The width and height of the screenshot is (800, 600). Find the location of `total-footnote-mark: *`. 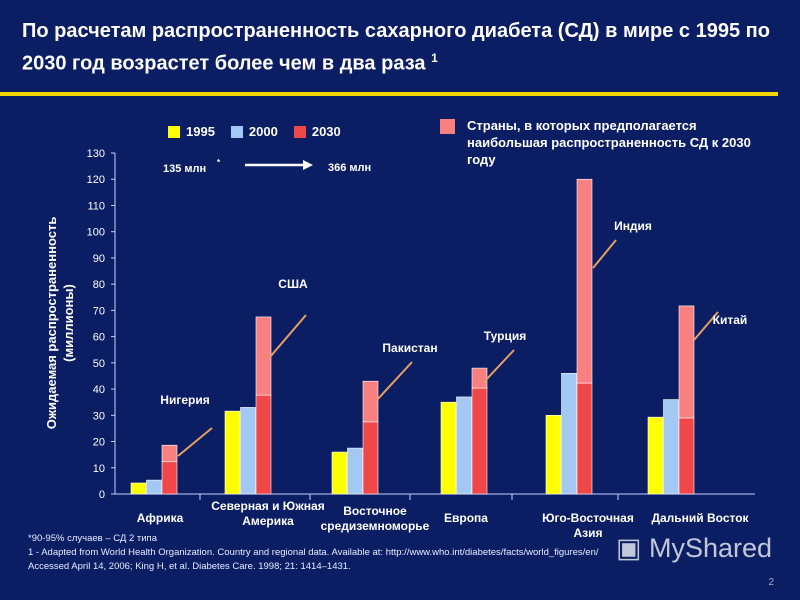

total-footnote-mark: * is located at coordinates (219, 162).